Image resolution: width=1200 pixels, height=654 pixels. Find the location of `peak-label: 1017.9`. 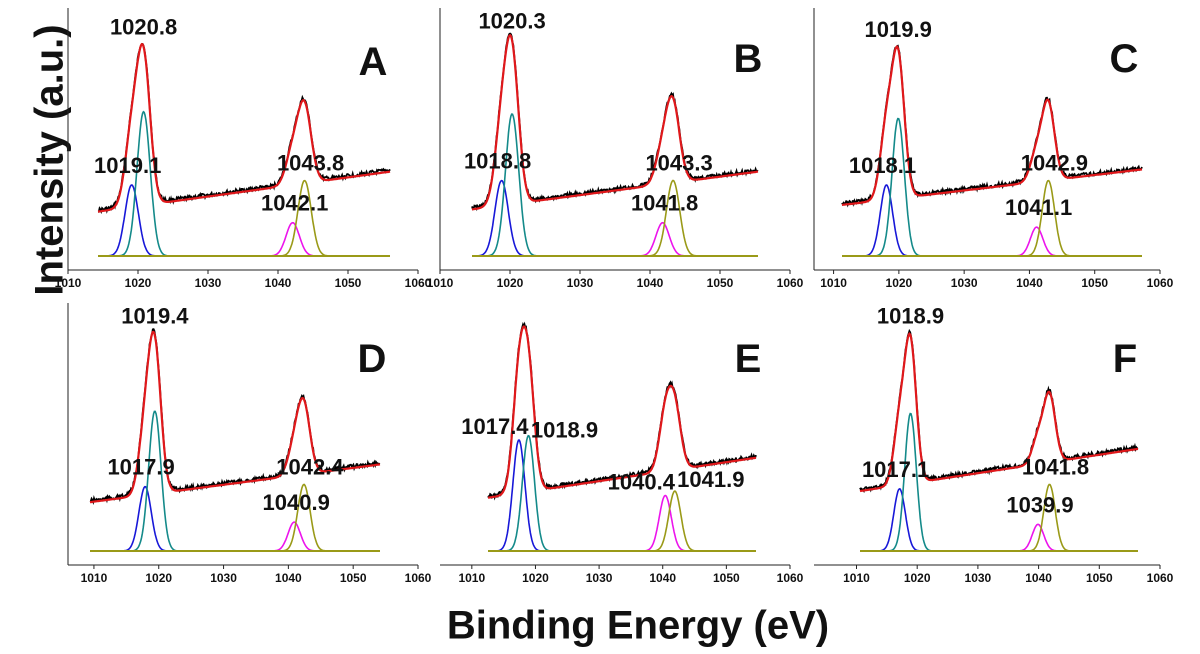

peak-label: 1017.9 is located at coordinates (140, 467).